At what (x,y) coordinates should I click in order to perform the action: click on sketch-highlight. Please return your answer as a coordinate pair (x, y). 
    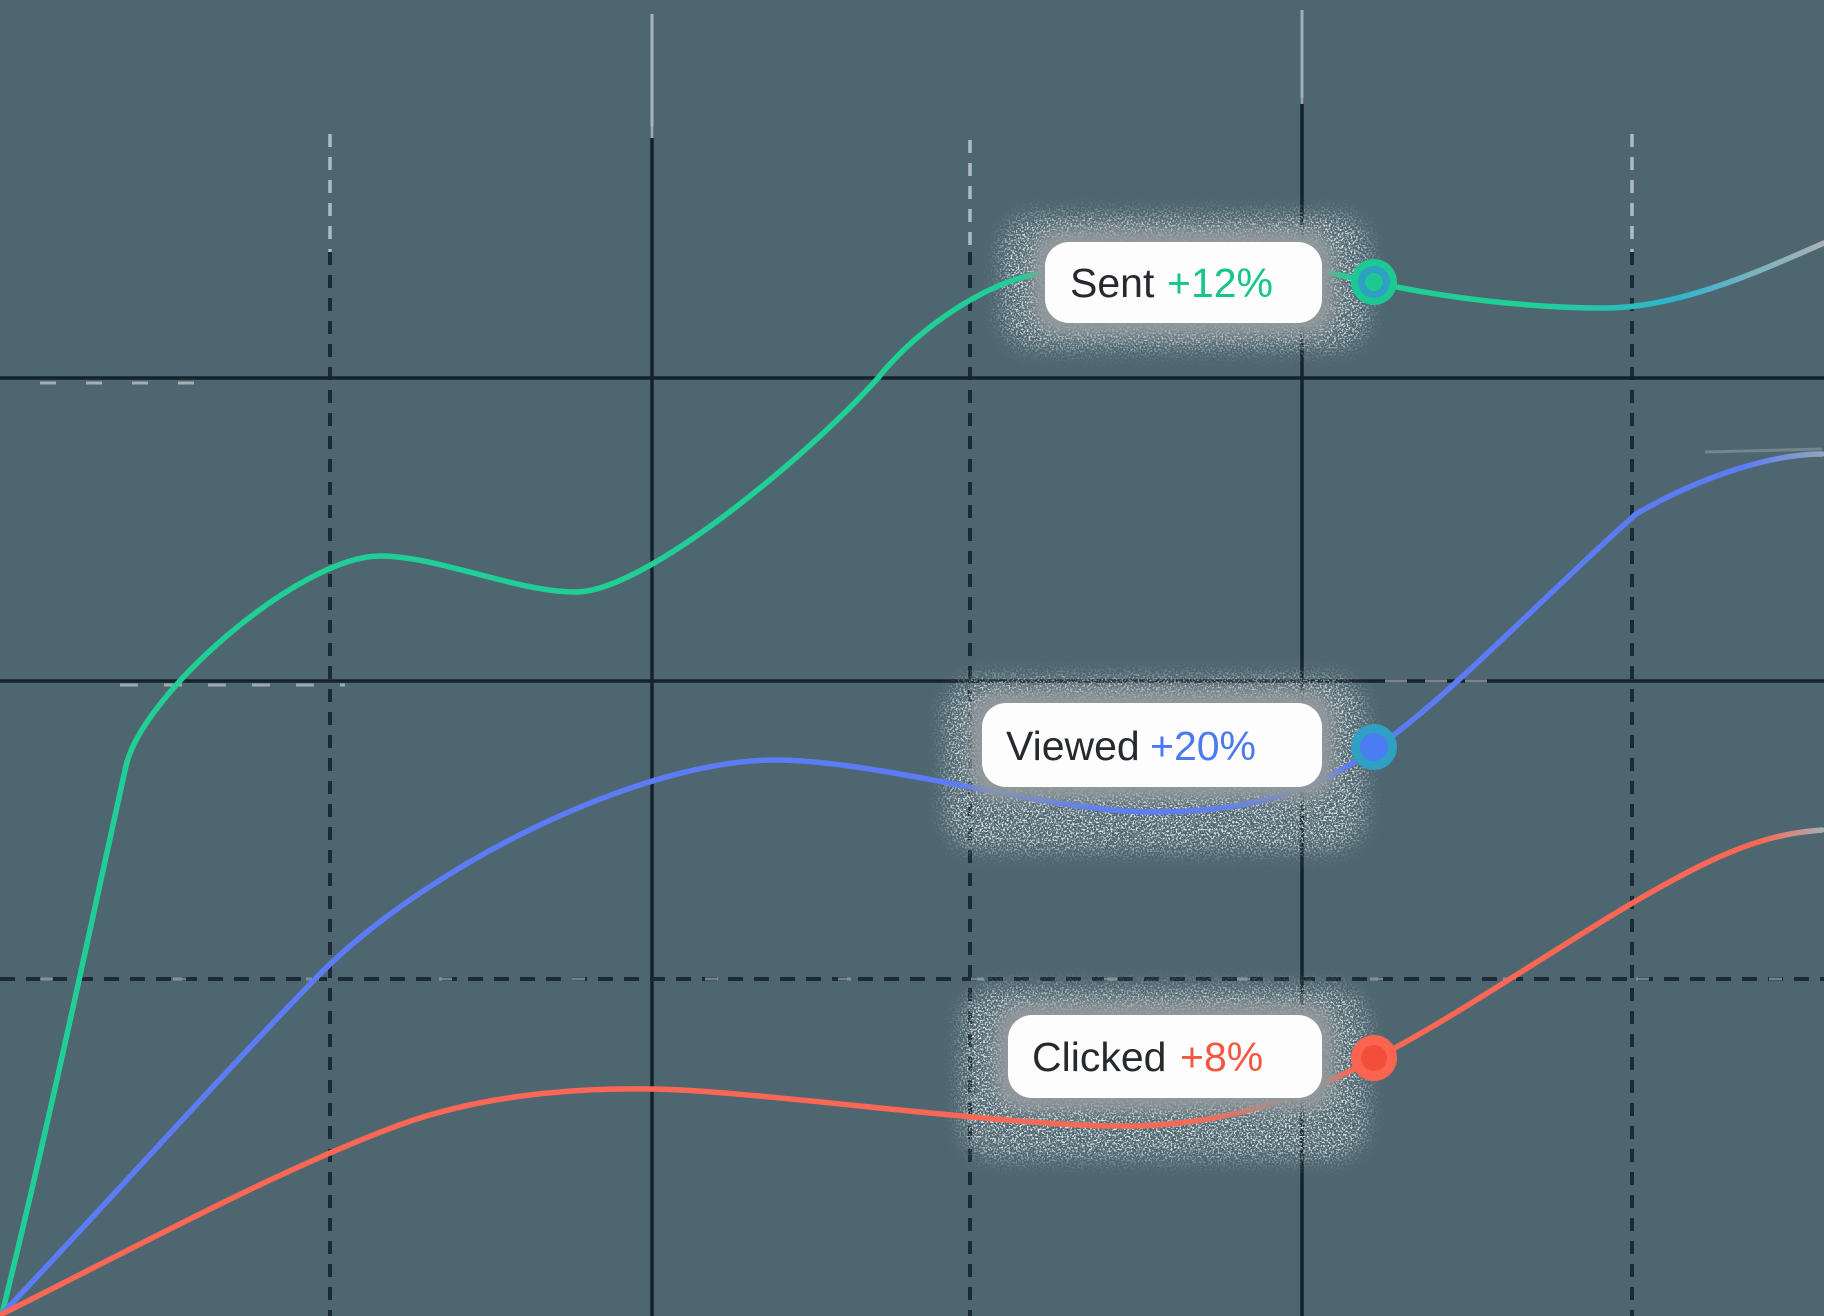
    Looking at the image, I should click on (1763, 450).